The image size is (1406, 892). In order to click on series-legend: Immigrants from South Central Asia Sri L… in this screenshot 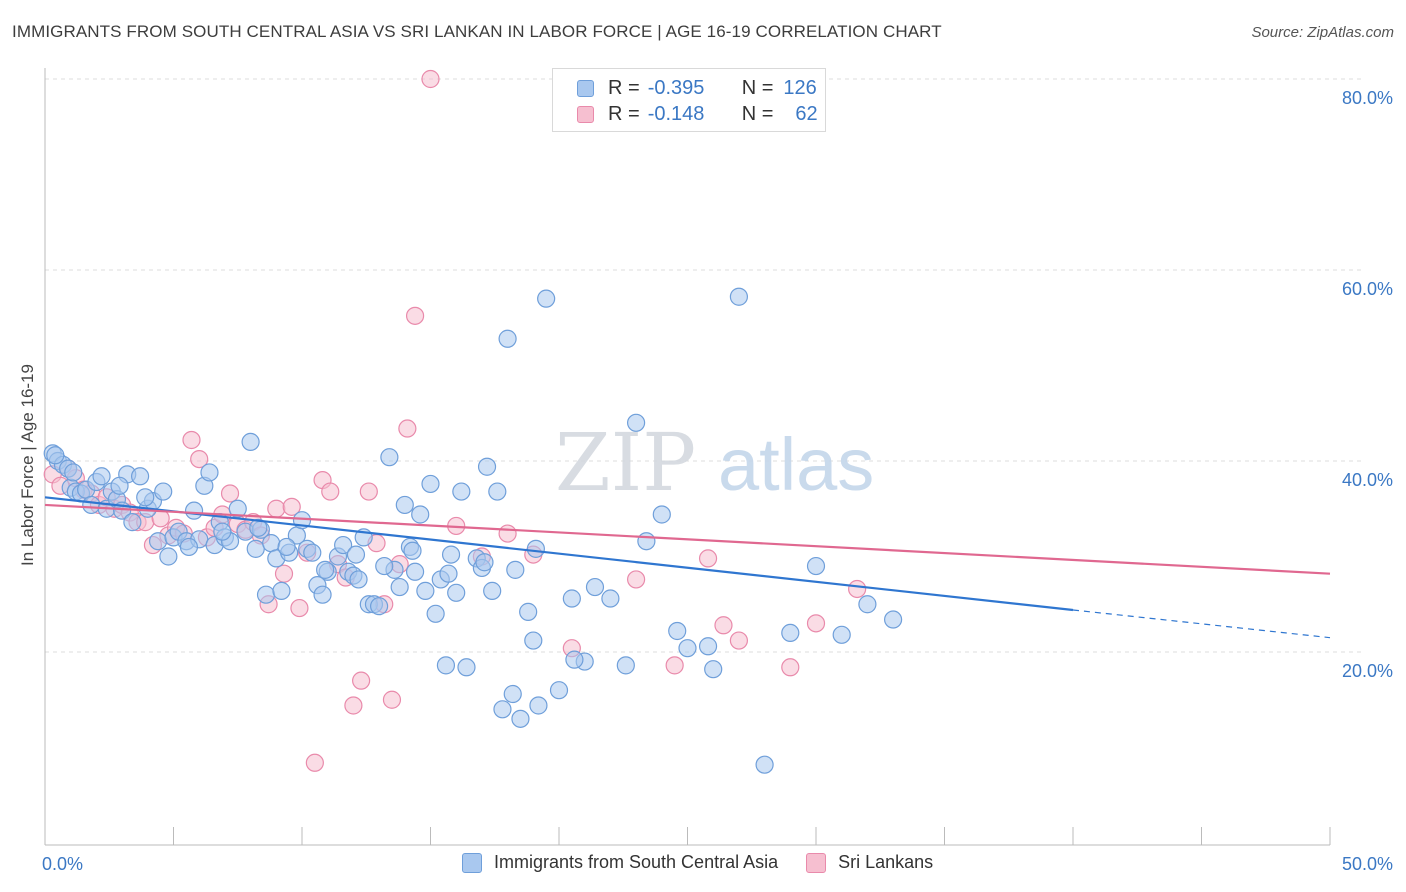, I will do `click(711, 862)`.